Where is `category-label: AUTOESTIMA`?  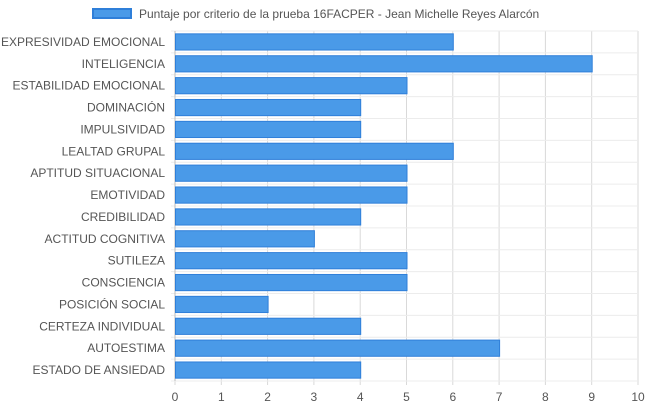
category-label: AUTOESTIMA is located at coordinates (126, 348).